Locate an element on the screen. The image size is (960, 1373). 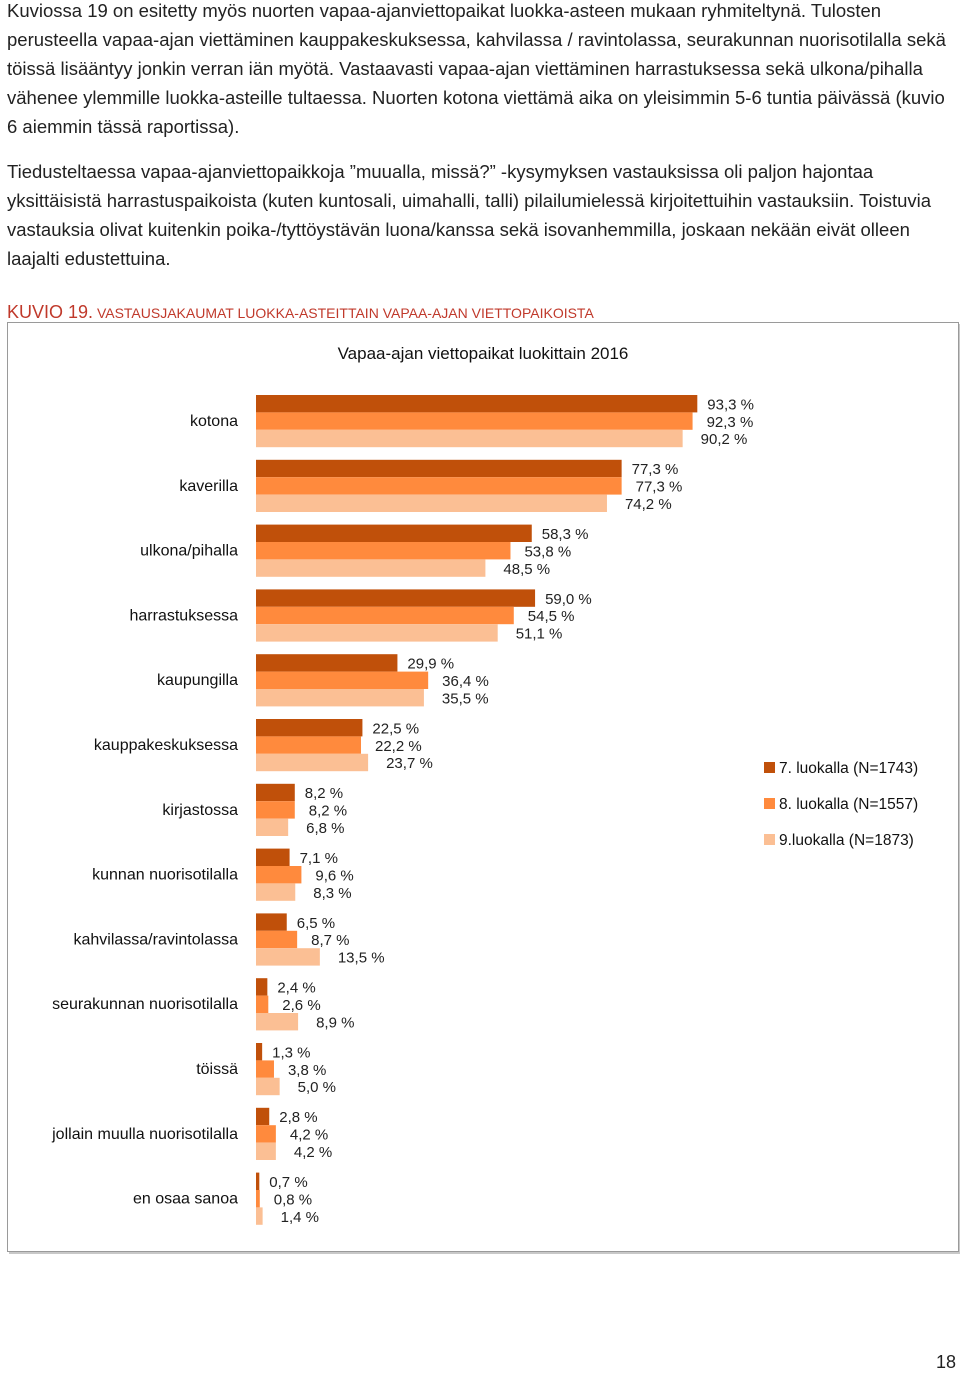
category-label: kotona is located at coordinates (214, 421).